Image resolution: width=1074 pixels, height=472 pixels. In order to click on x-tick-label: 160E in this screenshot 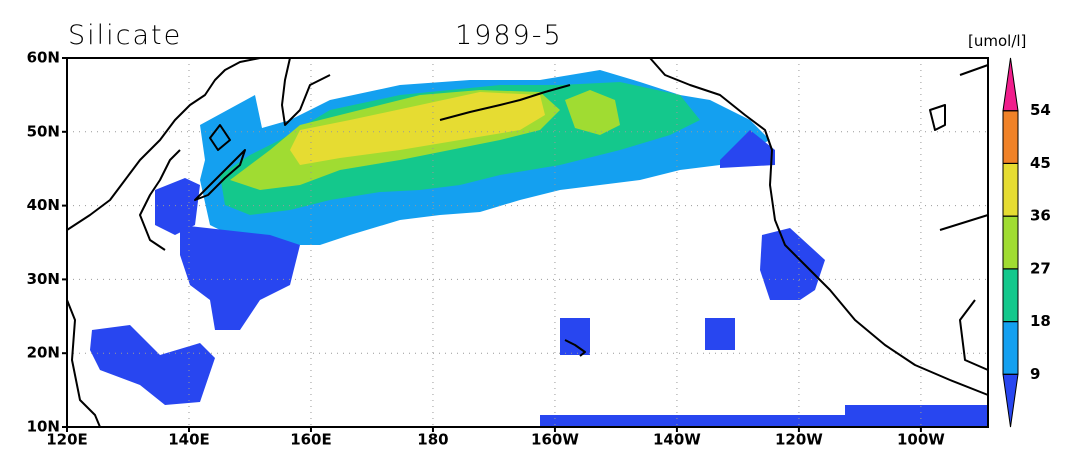, I will do `click(311, 440)`.